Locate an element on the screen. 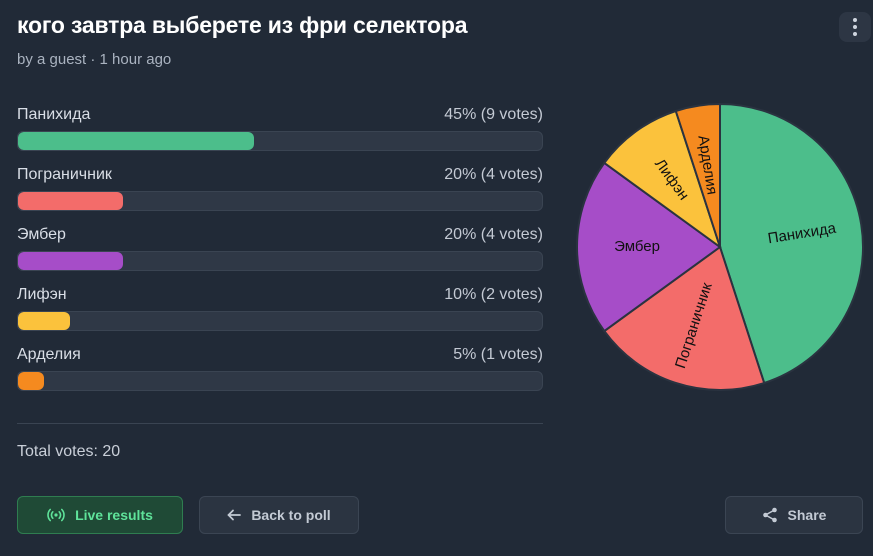 The height and width of the screenshot is (556, 873). result-row-ember: Эмбер 20% (4 votes) is located at coordinates (280, 254).